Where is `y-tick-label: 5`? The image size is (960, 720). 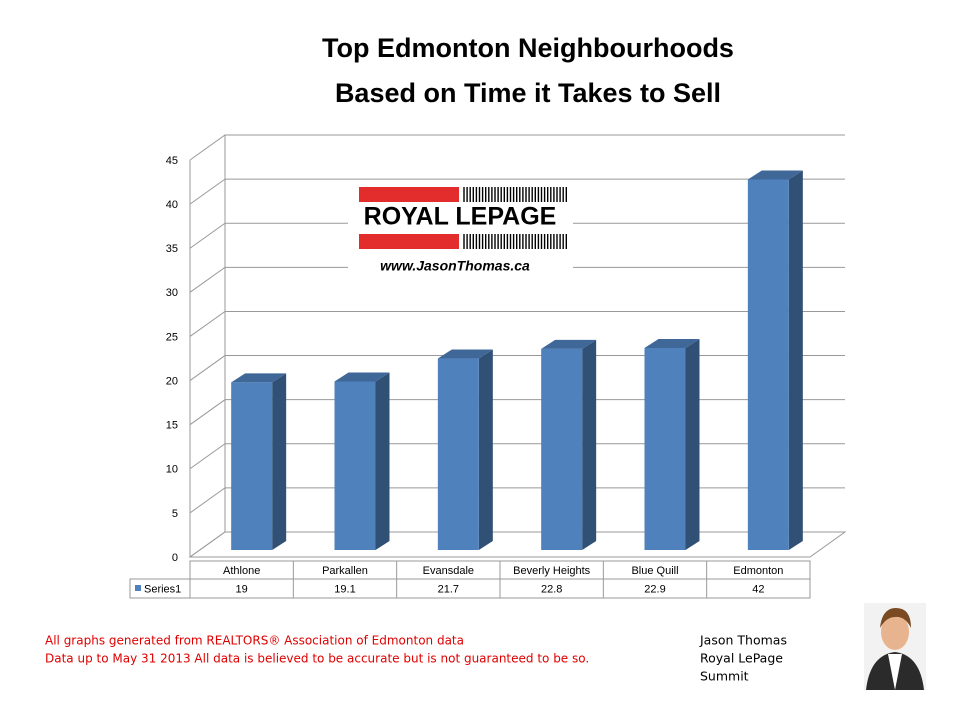
y-tick-label: 5 is located at coordinates (175, 514).